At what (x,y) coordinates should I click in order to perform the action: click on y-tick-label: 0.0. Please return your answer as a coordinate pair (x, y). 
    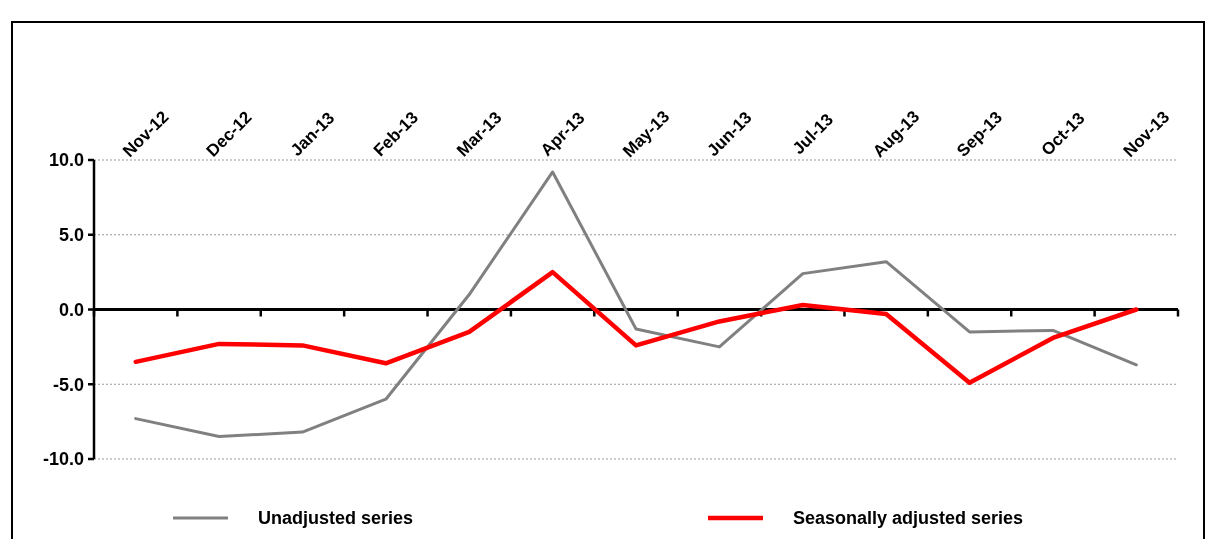
    Looking at the image, I should click on (71, 309).